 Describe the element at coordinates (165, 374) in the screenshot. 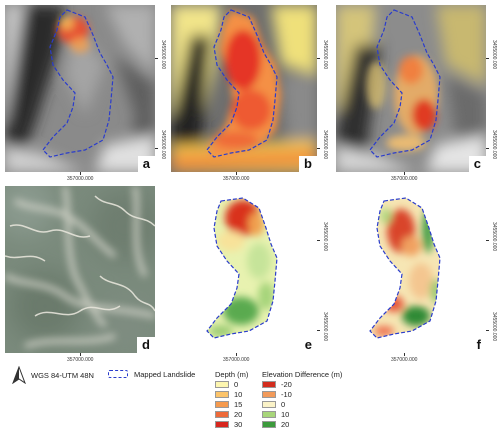

I see `mapped-landslide-label: Mapped Landslide` at that location.